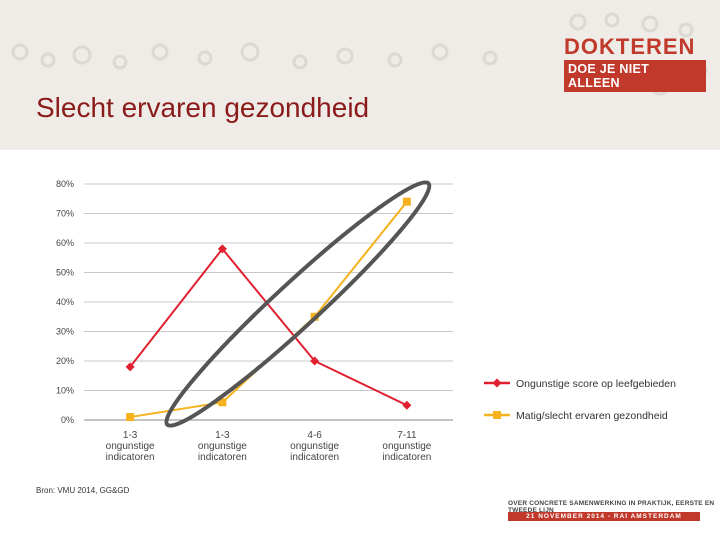 The image size is (720, 540). Describe the element at coordinates (65, 361) in the screenshot. I see `y-tick-label: 20%` at that location.